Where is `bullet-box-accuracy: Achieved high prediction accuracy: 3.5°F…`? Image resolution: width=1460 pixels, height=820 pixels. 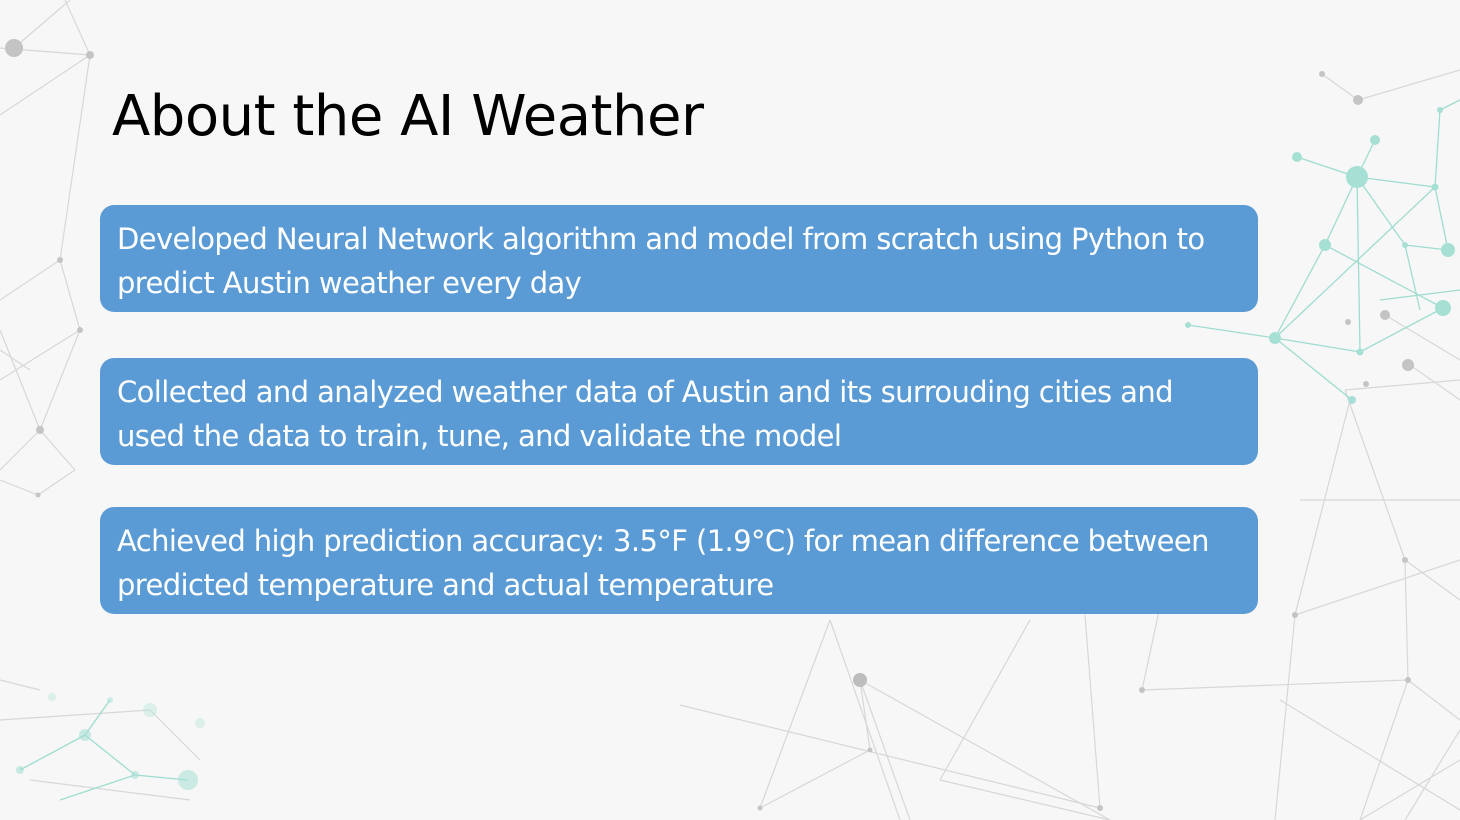
bullet-box-accuracy: Achieved high prediction accuracy: 3.5°F… is located at coordinates (679, 560).